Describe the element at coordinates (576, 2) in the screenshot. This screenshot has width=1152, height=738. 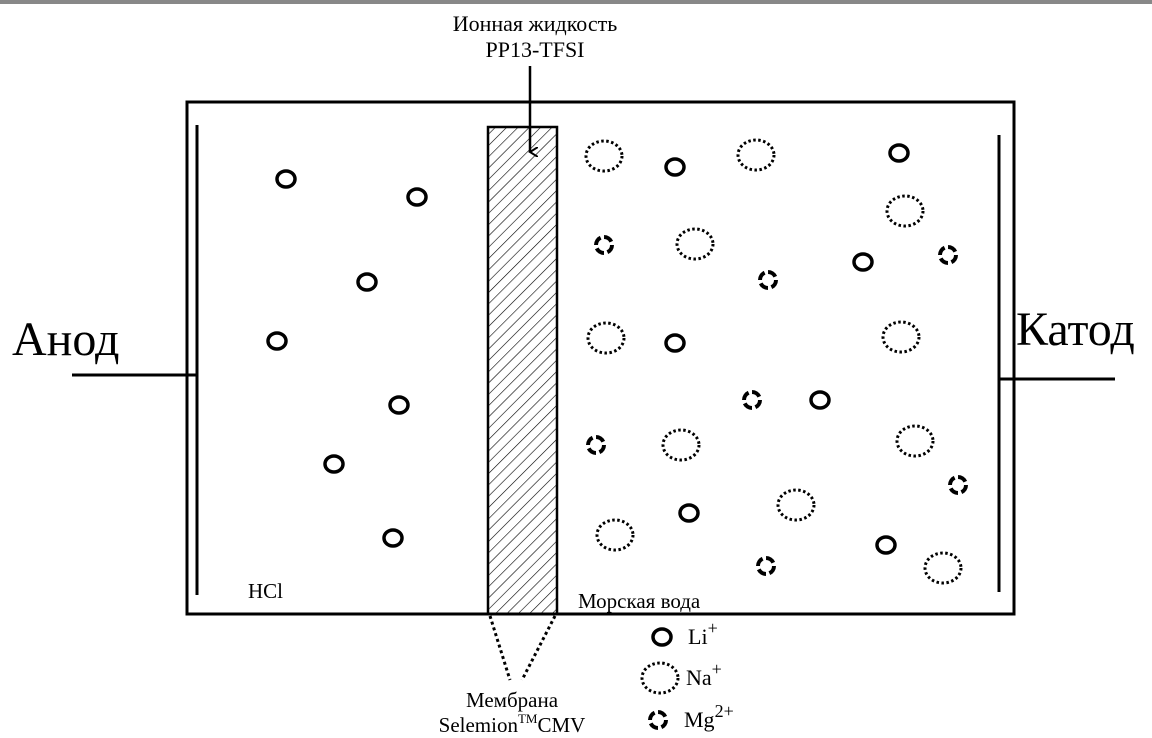
I see `top-border` at that location.